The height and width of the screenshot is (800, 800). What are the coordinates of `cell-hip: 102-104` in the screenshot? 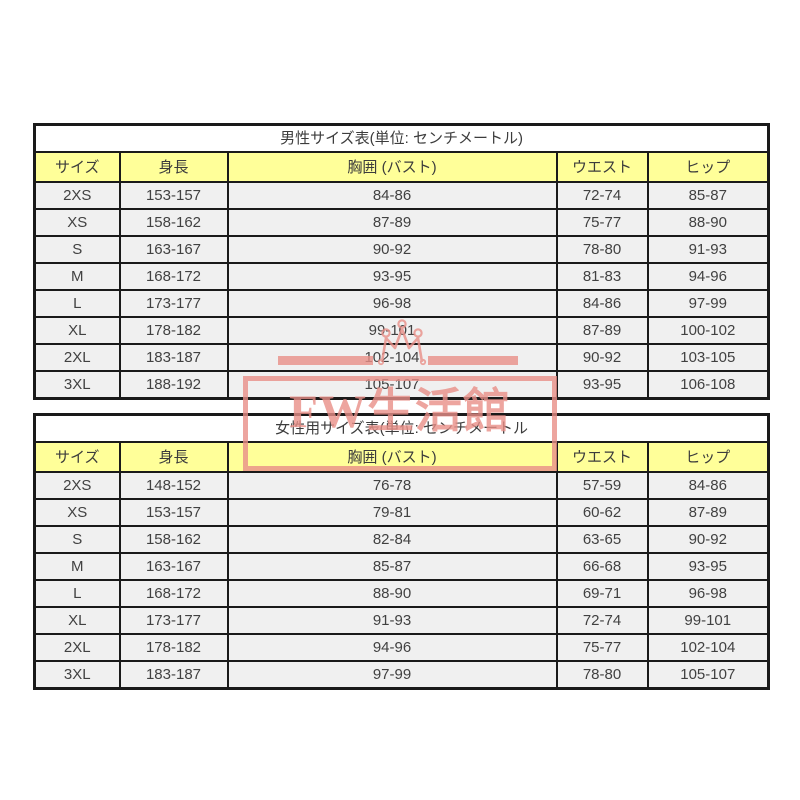 It's located at (708, 647).